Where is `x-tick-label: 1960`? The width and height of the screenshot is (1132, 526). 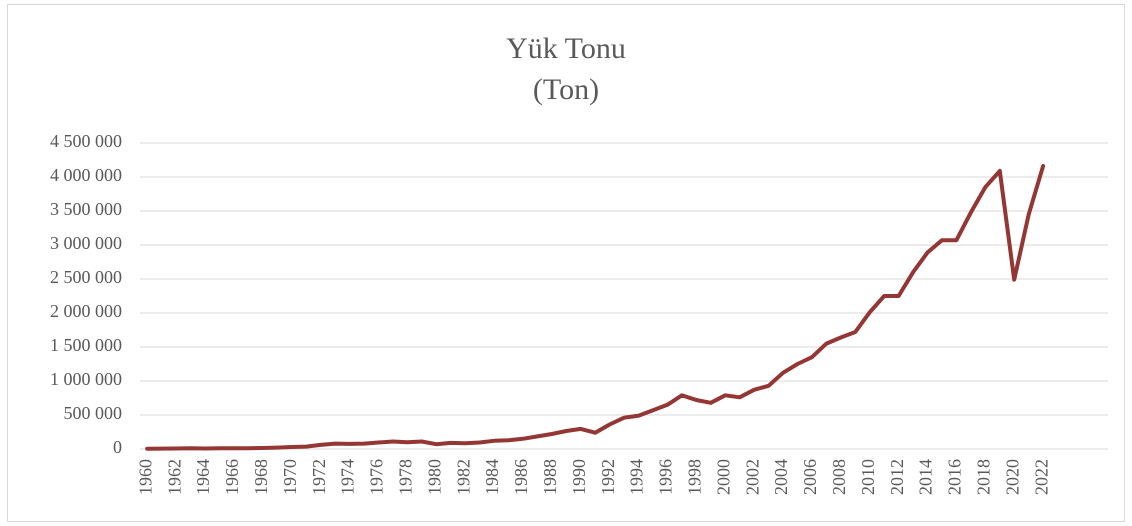 x-tick-label: 1960 is located at coordinates (145, 477).